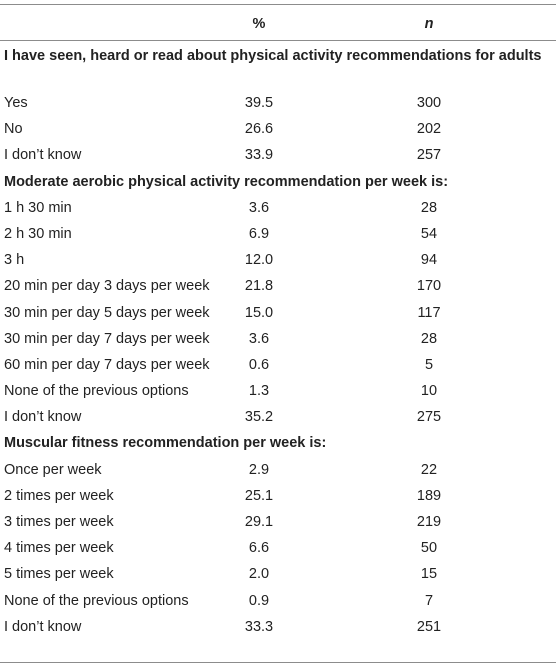 This screenshot has height=666, width=556. Describe the element at coordinates (278, 4) in the screenshot. I see `table-top-rule` at that location.